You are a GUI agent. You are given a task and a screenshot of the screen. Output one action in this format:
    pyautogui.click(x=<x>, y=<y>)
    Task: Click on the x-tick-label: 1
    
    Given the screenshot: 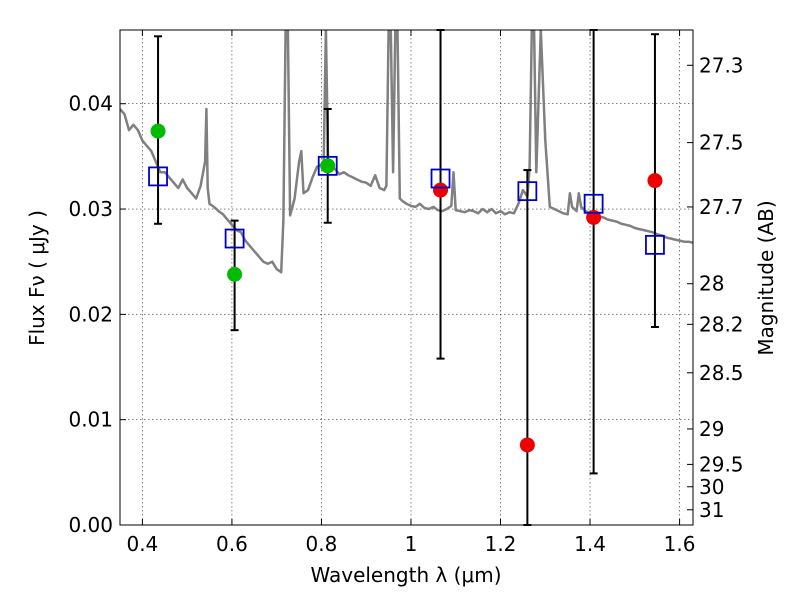 What is the action you would take?
    pyautogui.click(x=411, y=544)
    